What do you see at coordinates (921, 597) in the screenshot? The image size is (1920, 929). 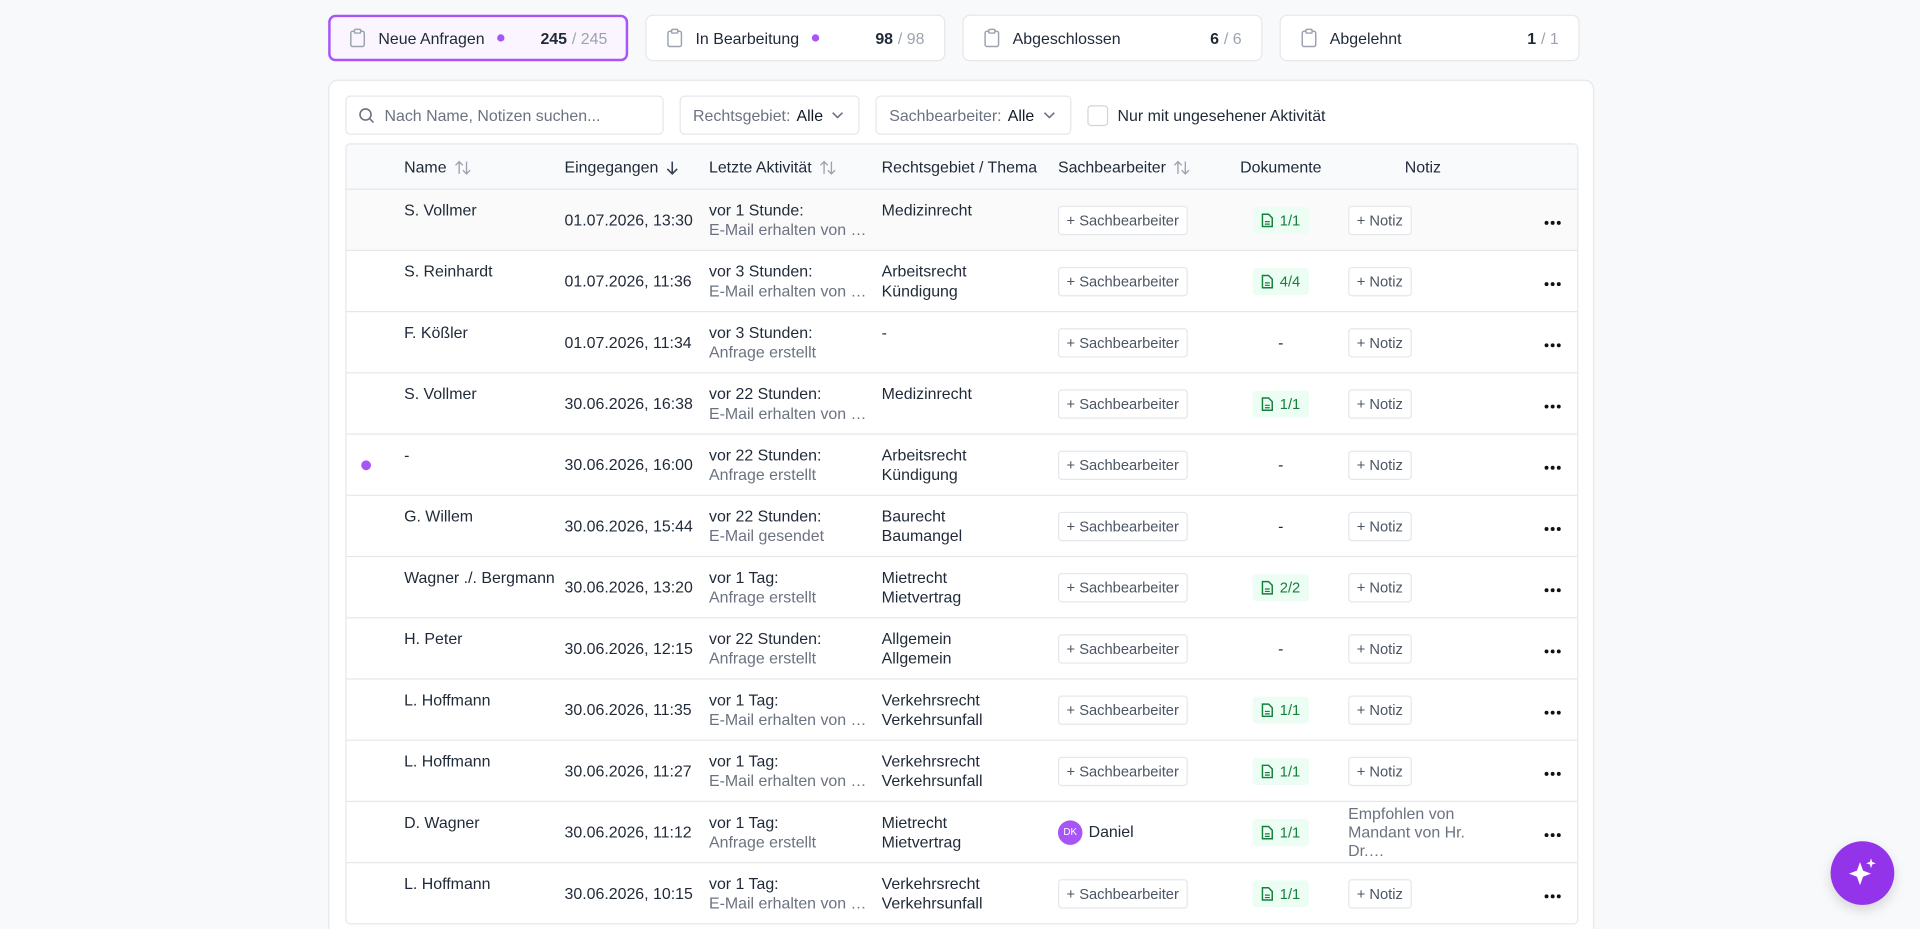 I see `area-line: Mietvertrag` at bounding box center [921, 597].